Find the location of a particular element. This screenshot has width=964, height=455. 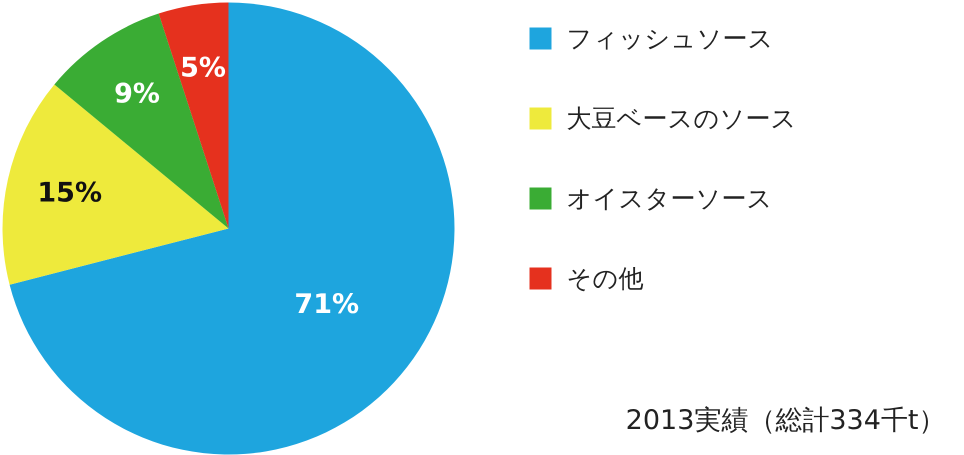

data-label: 9% is located at coordinates (137, 94).